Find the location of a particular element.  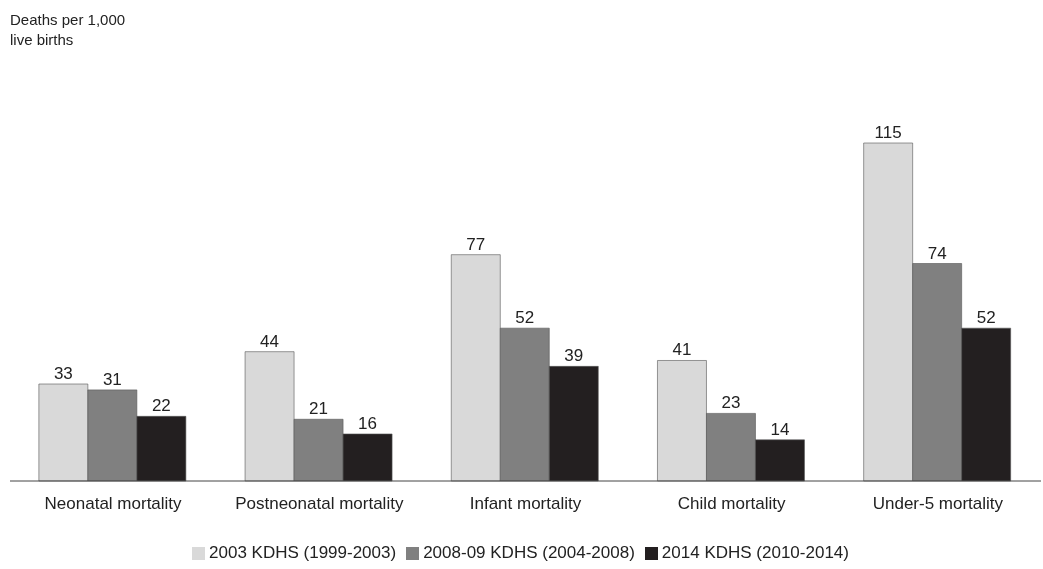

x-tick-label: Infant mortality is located at coordinates (525, 504).